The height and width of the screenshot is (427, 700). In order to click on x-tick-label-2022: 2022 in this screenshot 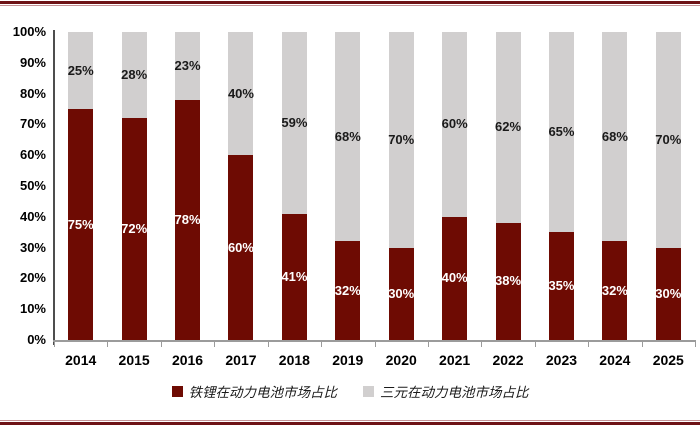, I will do `click(508, 360)`.